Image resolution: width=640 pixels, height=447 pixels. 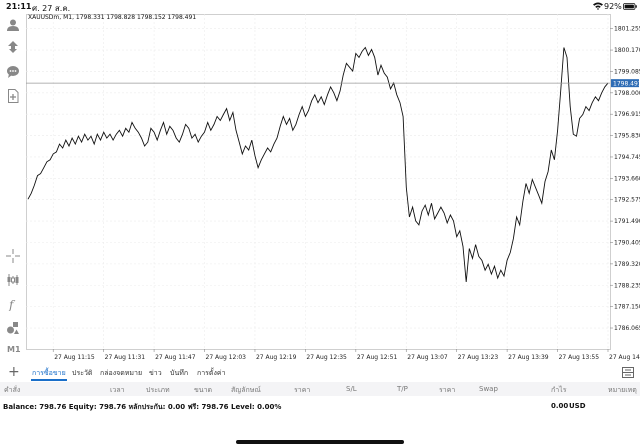 I want to click on y-tick-label: 1790.405, so click(x=627, y=242).